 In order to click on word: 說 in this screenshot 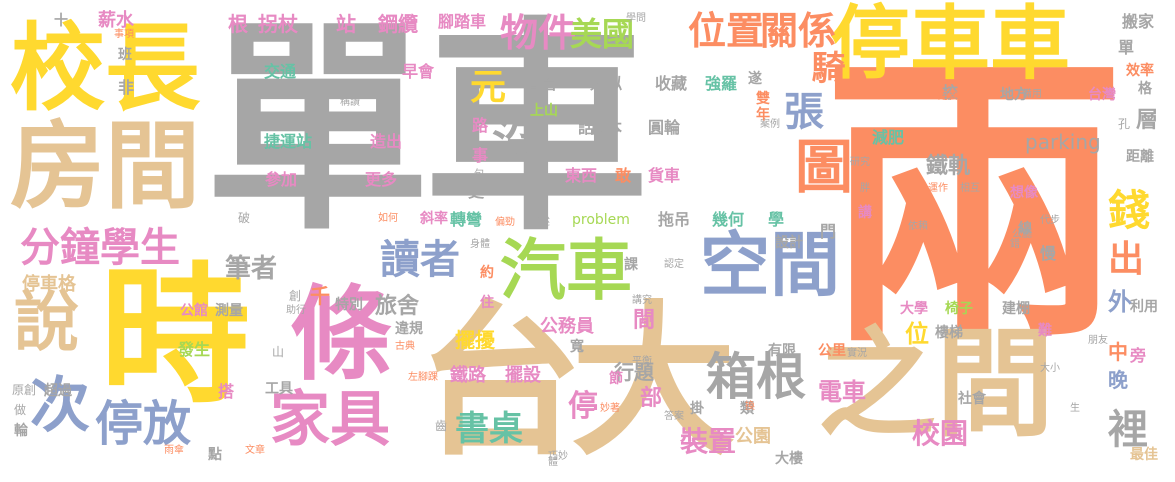, I will do `click(47, 322)`.